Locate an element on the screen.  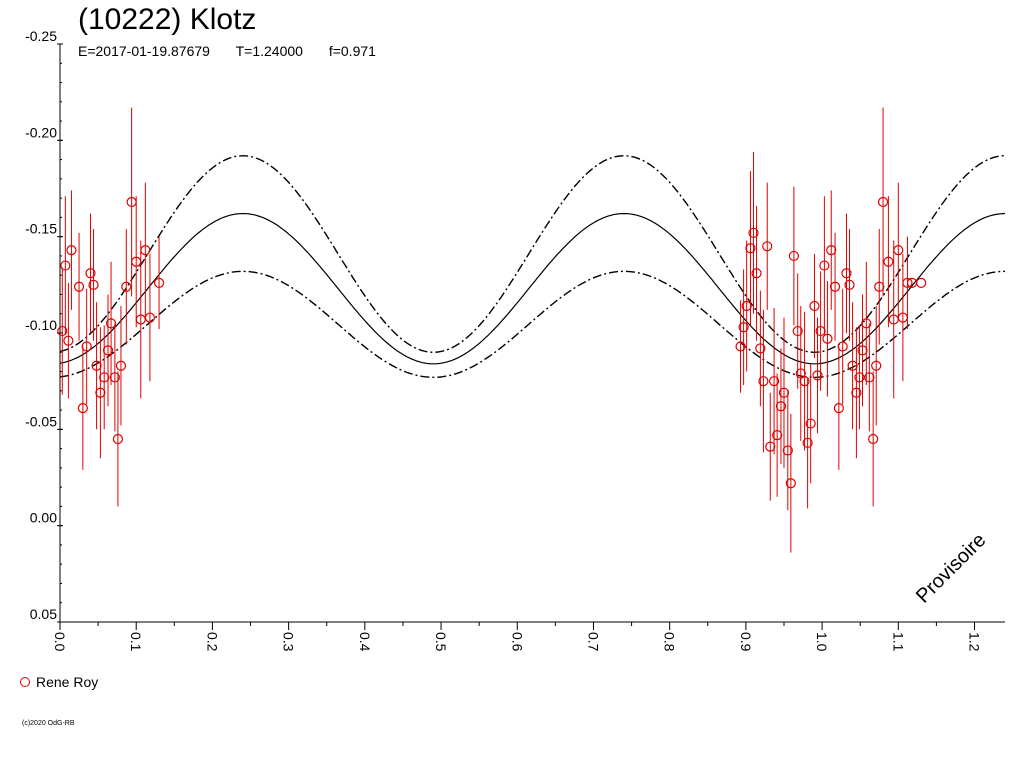
fraction-label: f=0.971 is located at coordinates (352, 51).